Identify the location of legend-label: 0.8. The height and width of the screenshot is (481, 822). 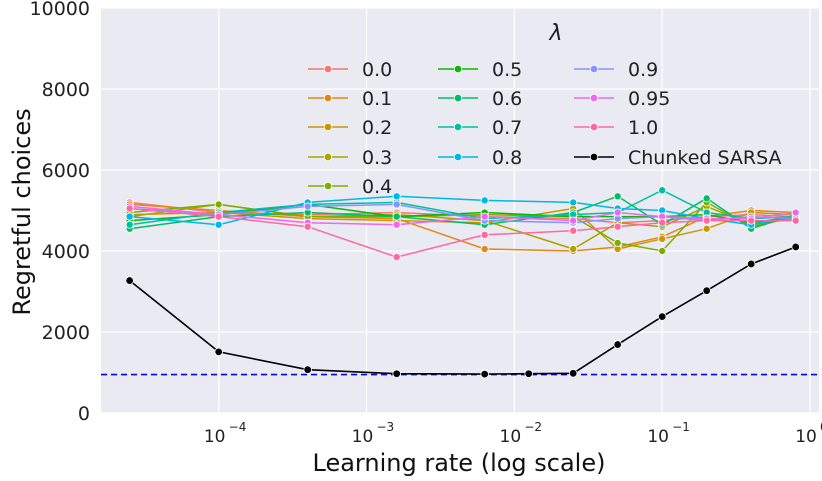
(507, 158).